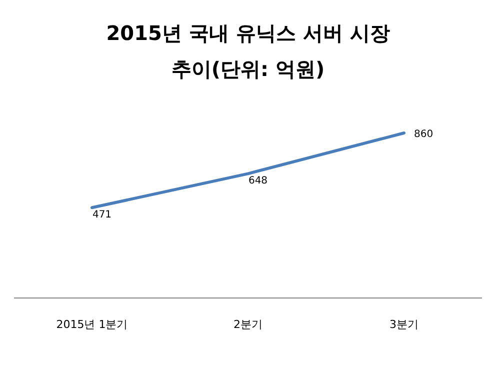 This screenshot has width=496, height=372. I want to click on data-label: 648, so click(258, 181).